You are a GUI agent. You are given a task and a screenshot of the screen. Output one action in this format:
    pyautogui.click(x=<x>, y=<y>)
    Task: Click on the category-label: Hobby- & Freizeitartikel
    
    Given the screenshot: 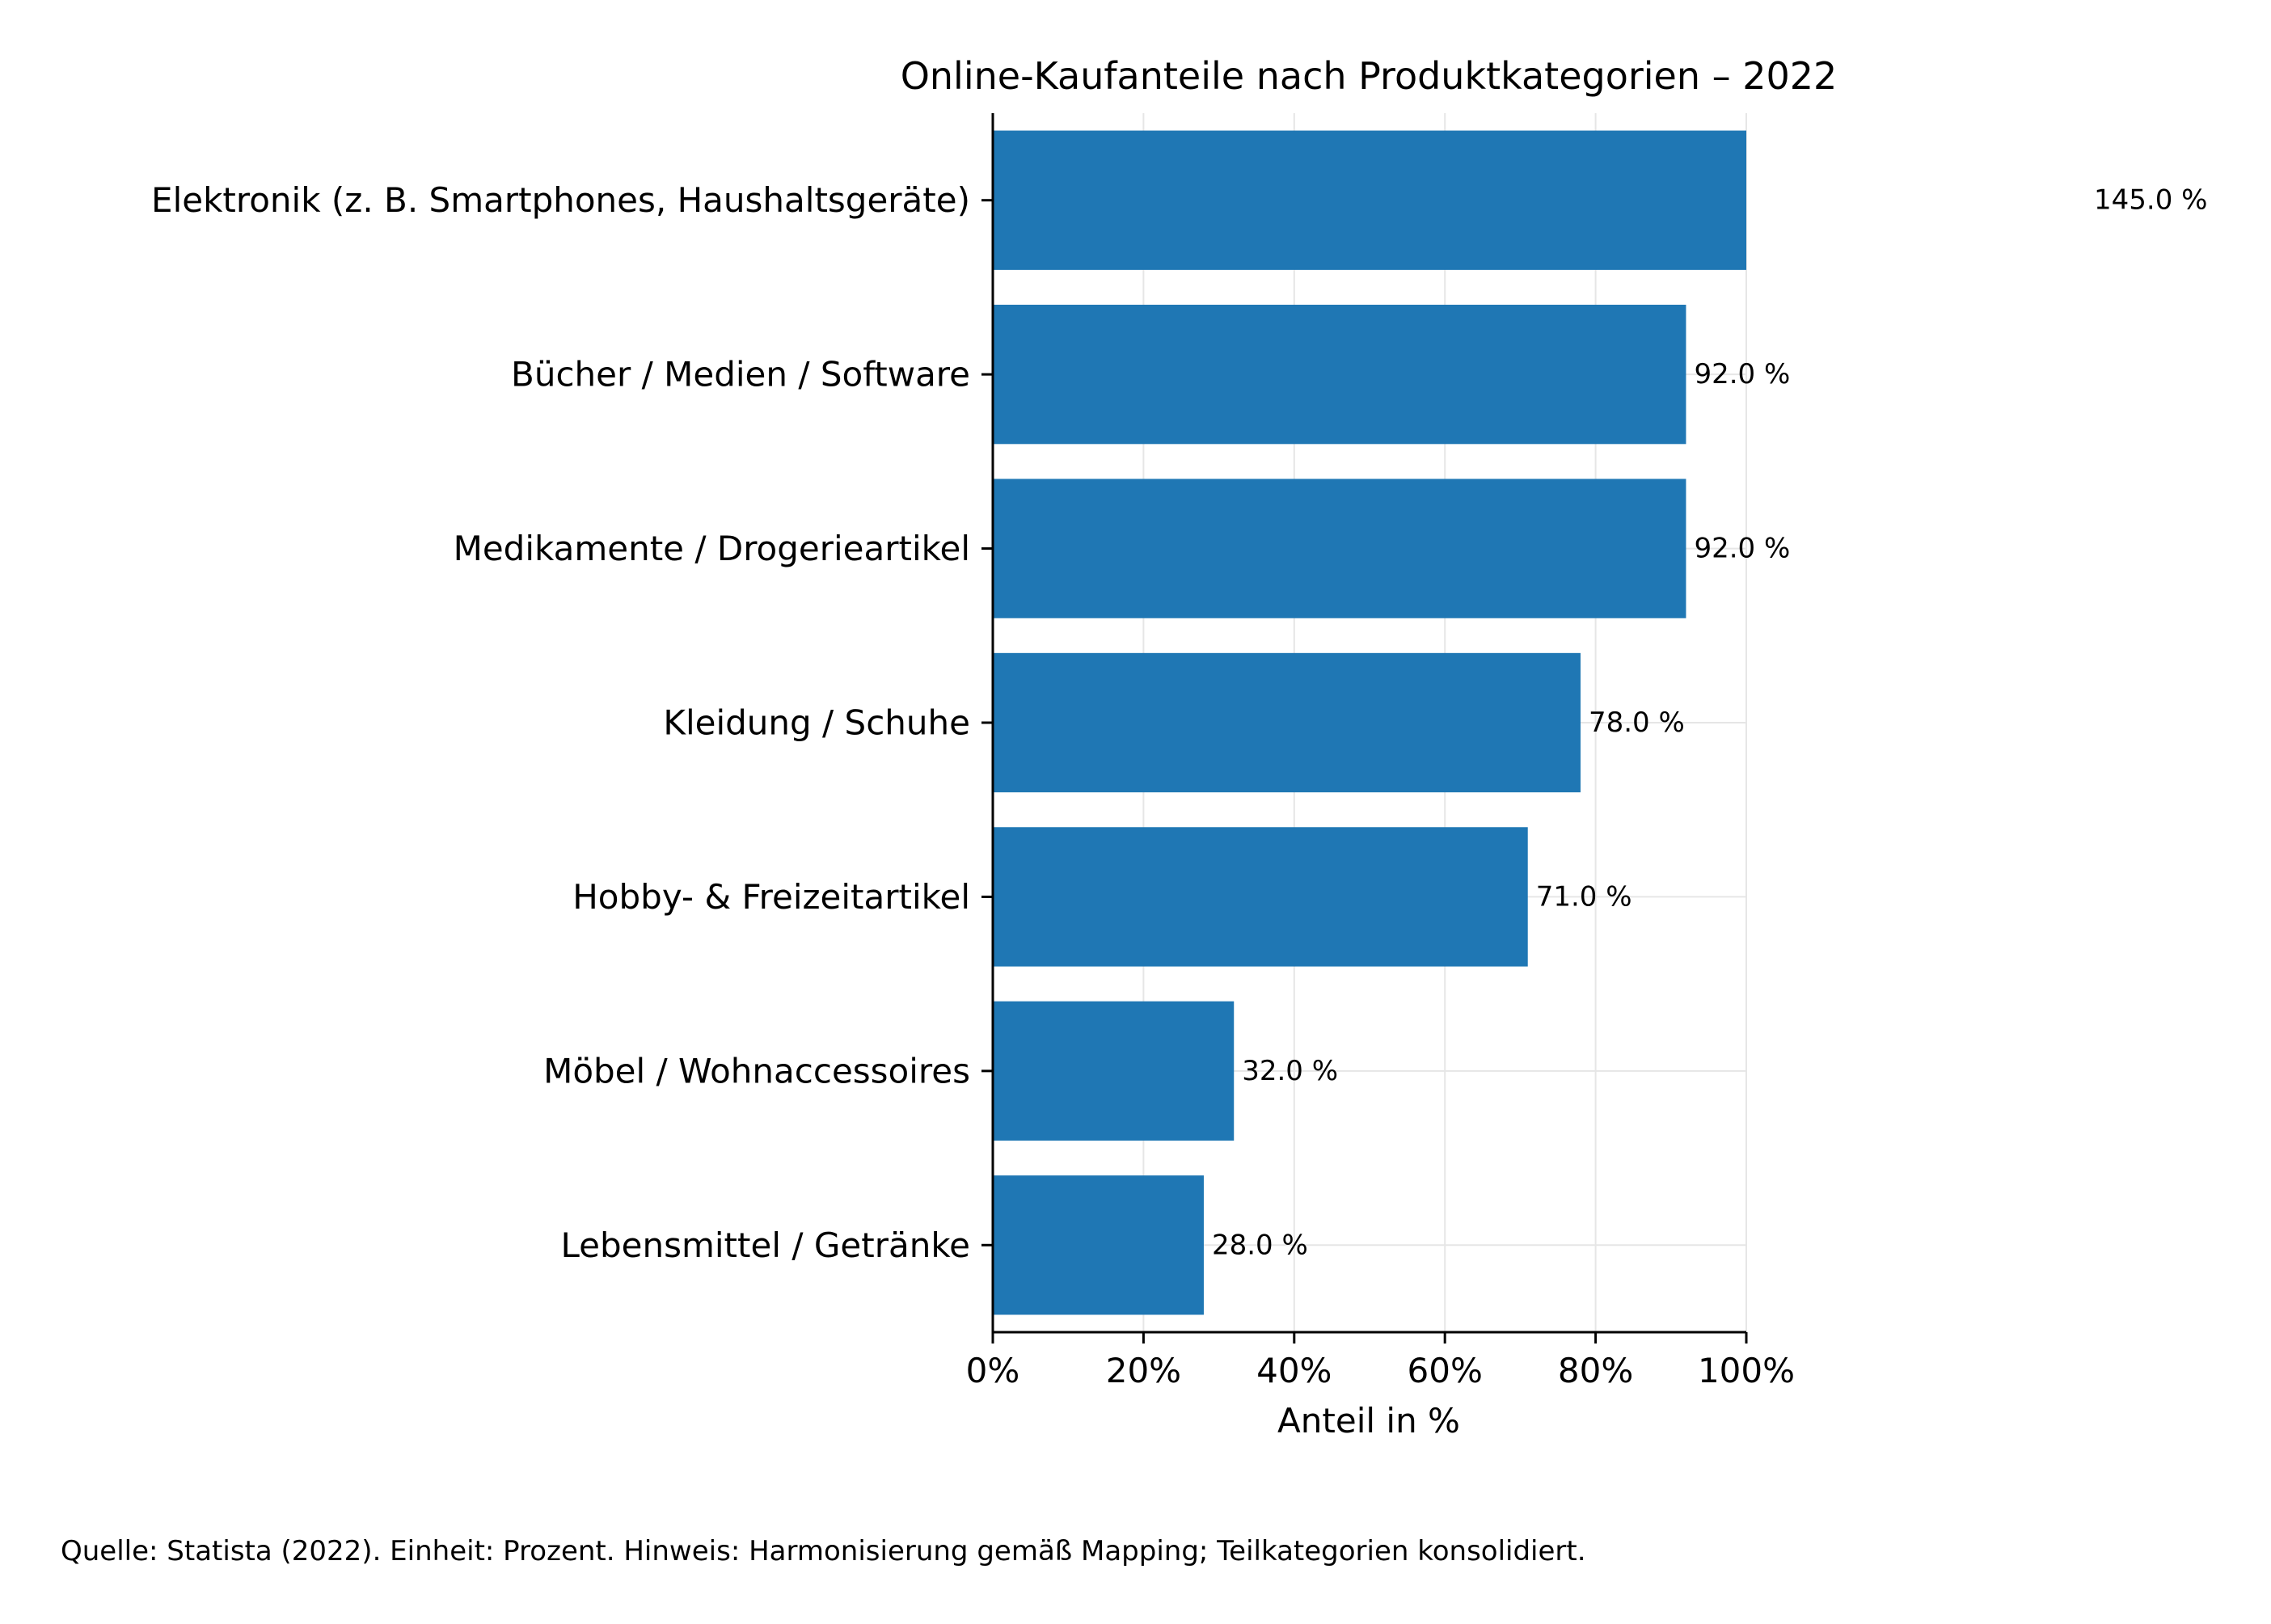 What is the action you would take?
    pyautogui.click(x=771, y=897)
    